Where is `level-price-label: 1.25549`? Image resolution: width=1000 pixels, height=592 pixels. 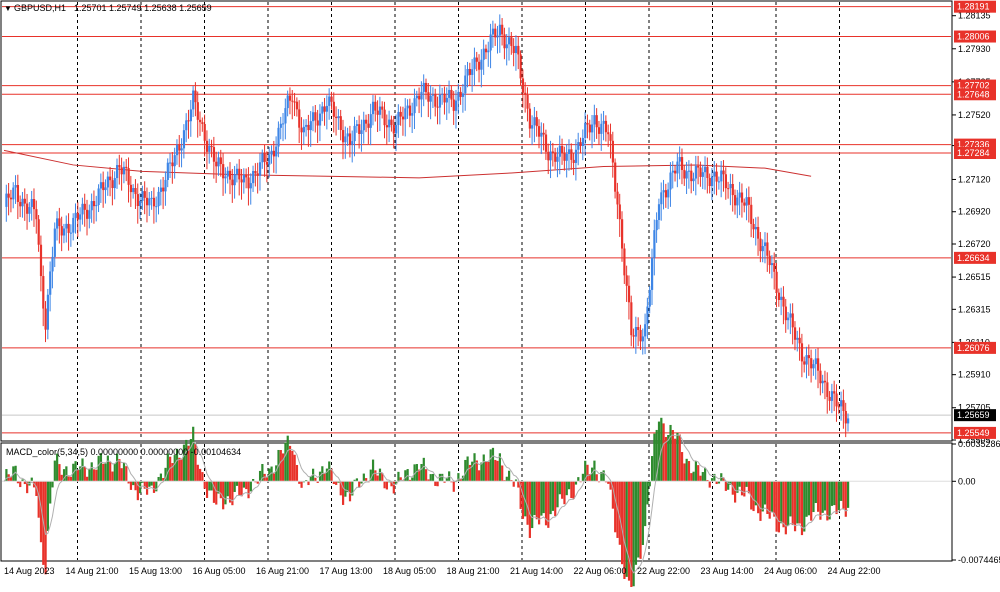 level-price-label: 1.25549 is located at coordinates (973, 433).